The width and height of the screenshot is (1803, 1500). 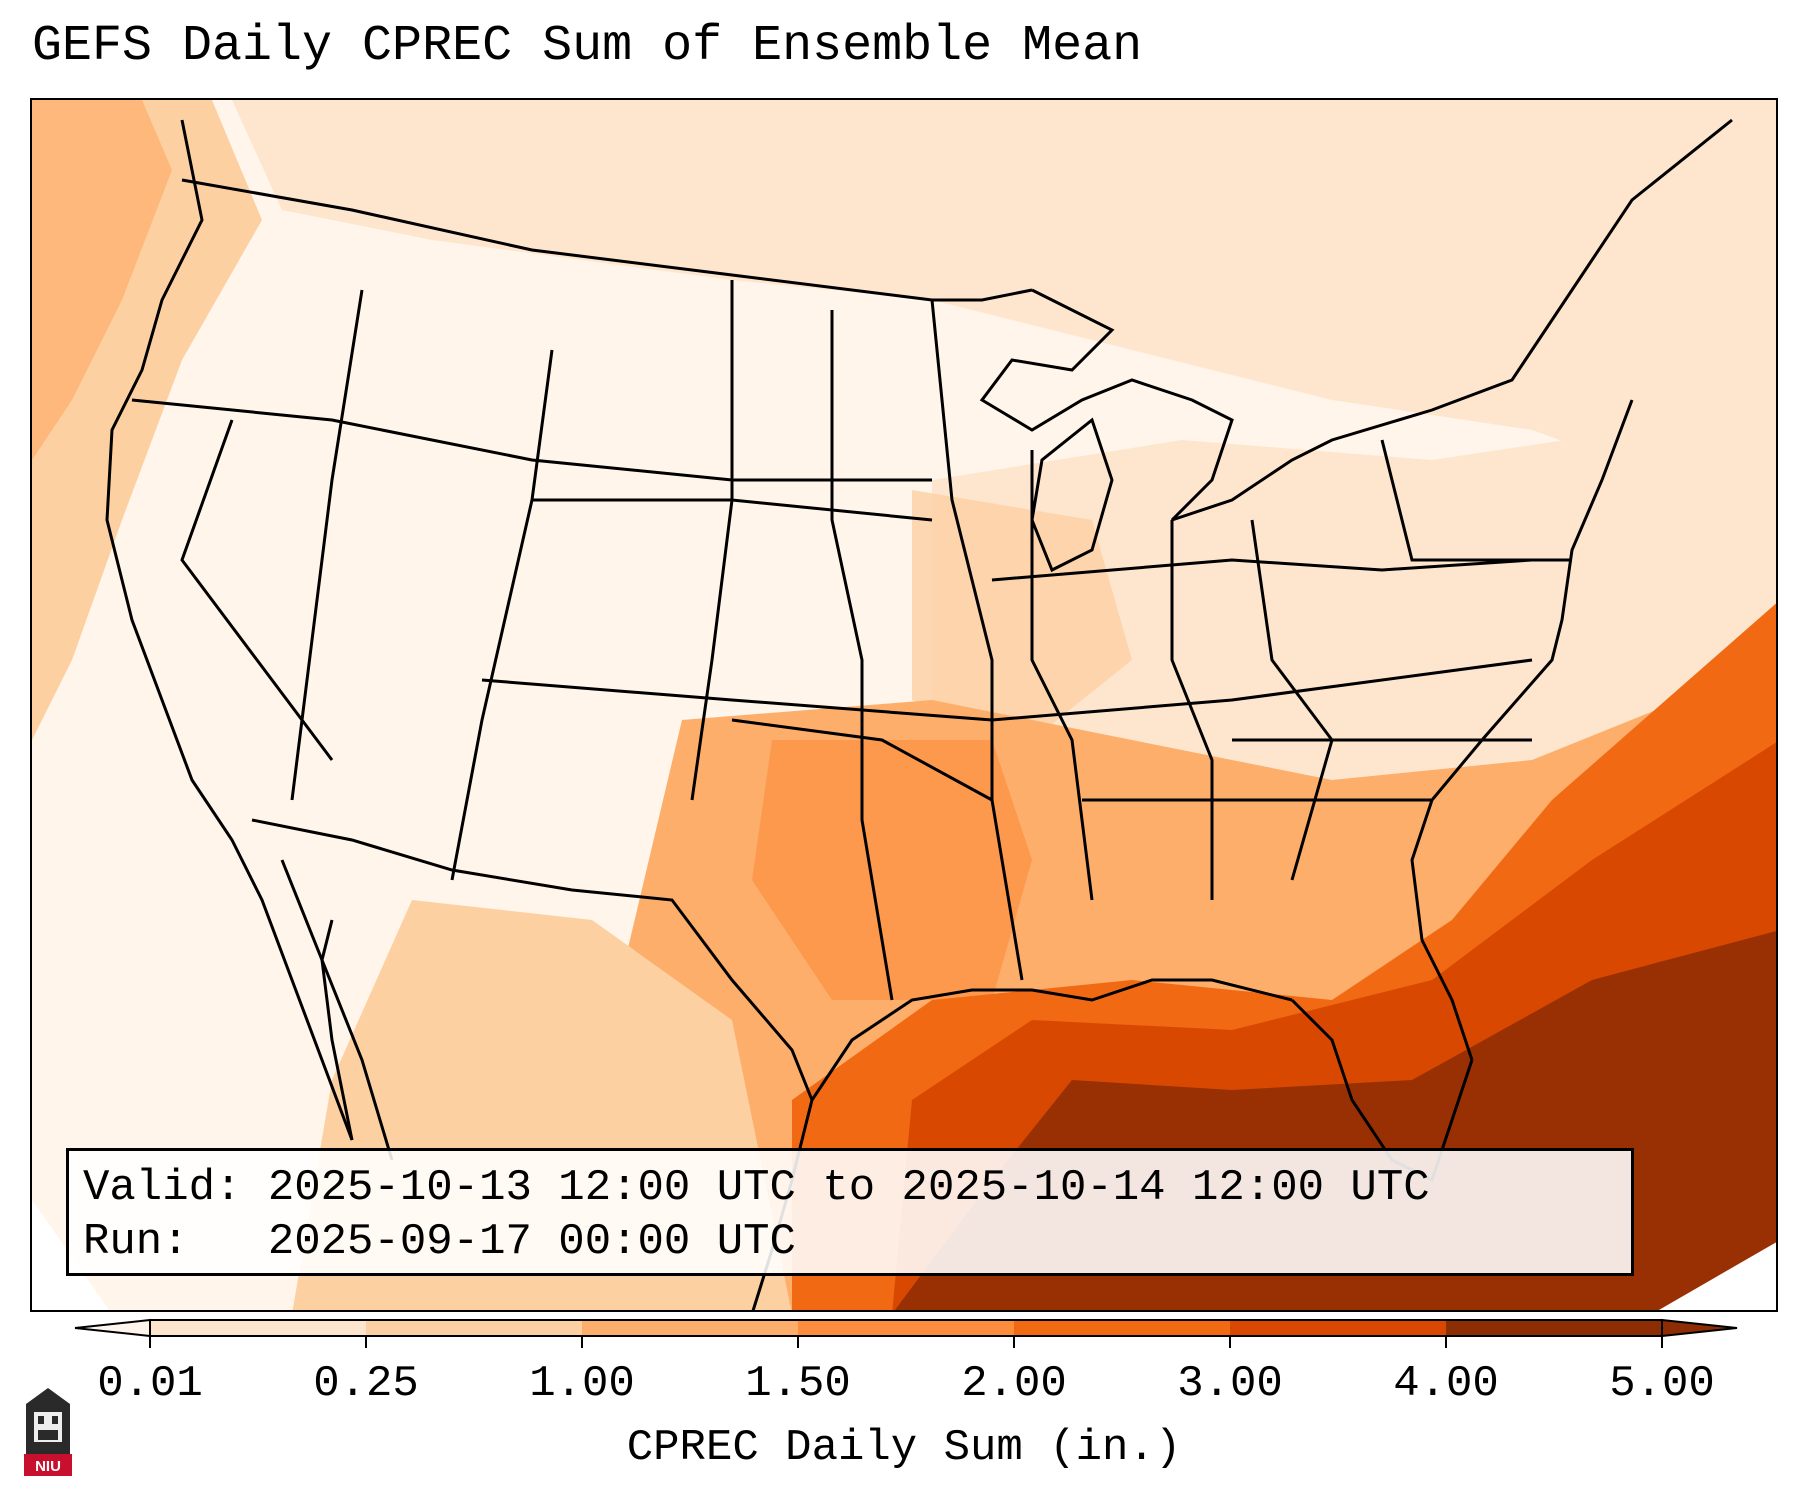 I want to click on colorbar-tick-label: 5.00, so click(x=1662, y=1384).